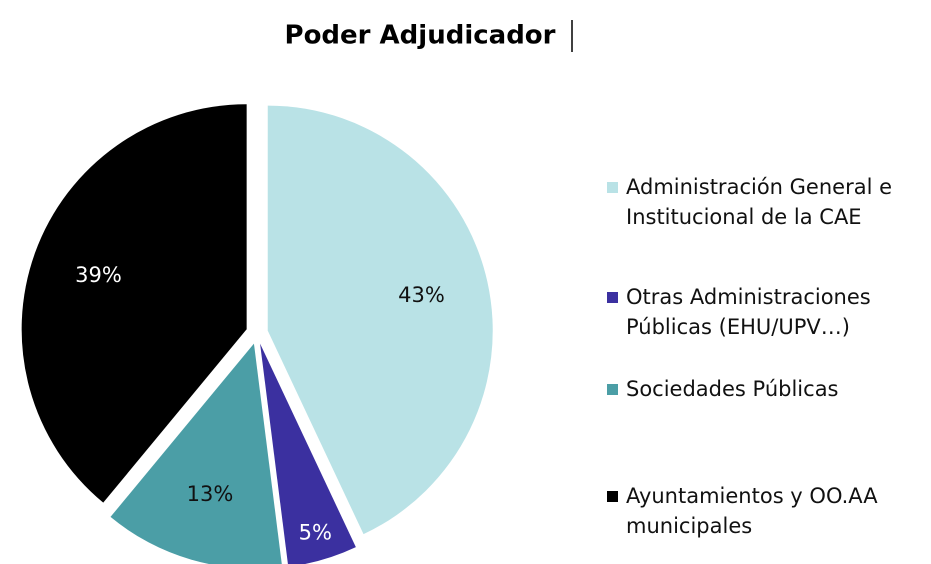  I want to click on data-label: 43%, so click(421, 295).